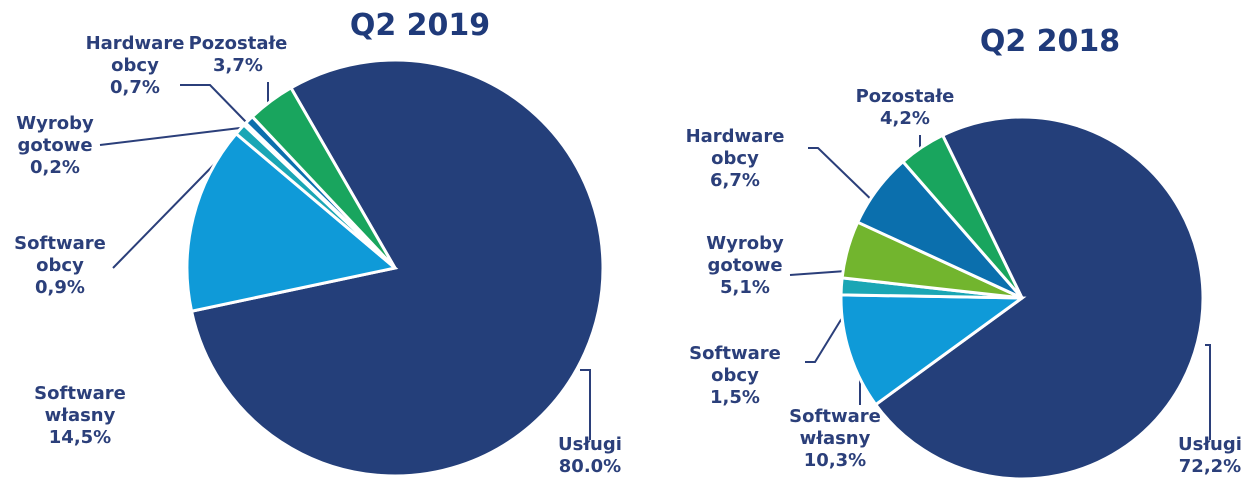 This screenshot has height=482, width=1247. I want to click on slice-label: Pozostałe 3,7%, so click(238, 55).